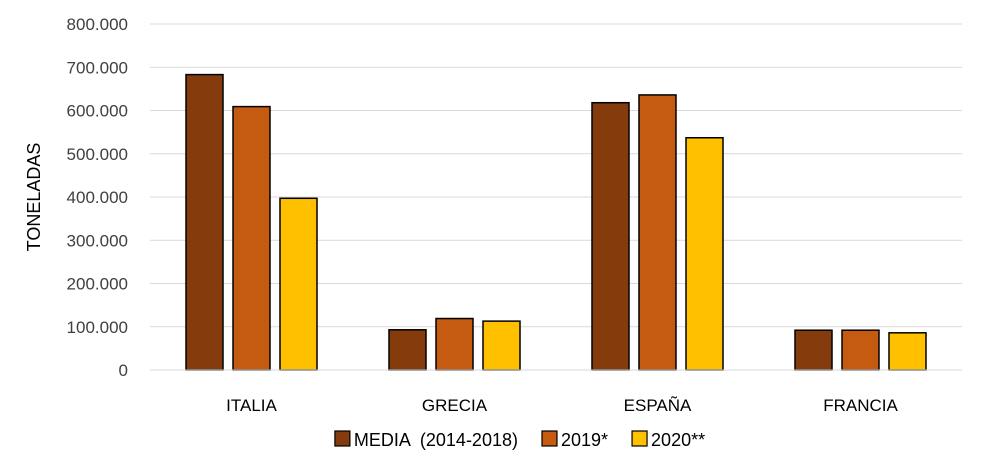  What do you see at coordinates (455, 405) in the screenshot?
I see `x-category-label: GRECIA` at bounding box center [455, 405].